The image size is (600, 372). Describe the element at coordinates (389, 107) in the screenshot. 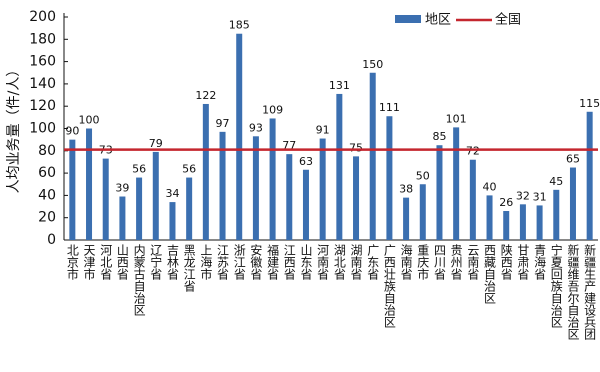

I see `value-label: 111` at that location.